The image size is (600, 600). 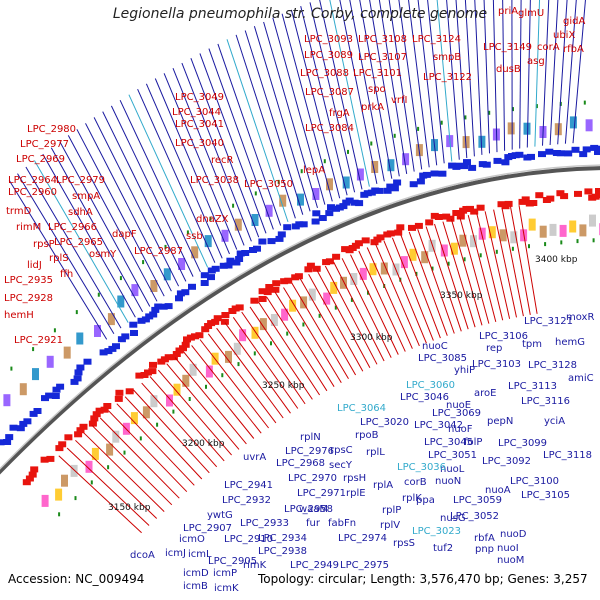 What do you see at coordinates (200, 554) in the screenshot?
I see `gene-label: icmL` at bounding box center [200, 554].